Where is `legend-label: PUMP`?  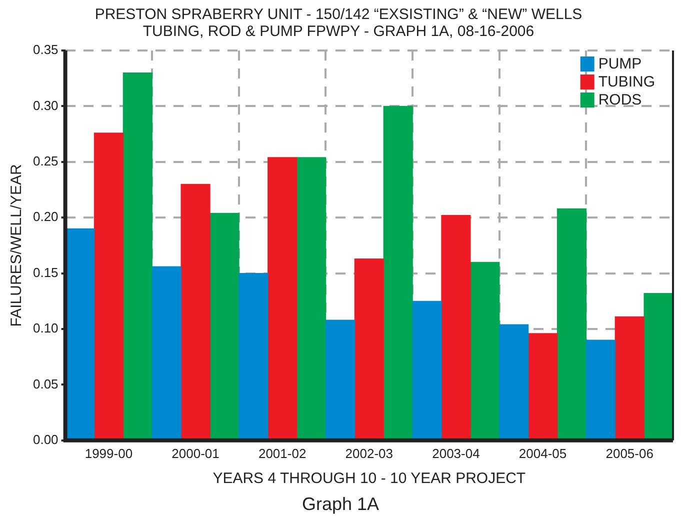
legend-label: PUMP is located at coordinates (620, 64).